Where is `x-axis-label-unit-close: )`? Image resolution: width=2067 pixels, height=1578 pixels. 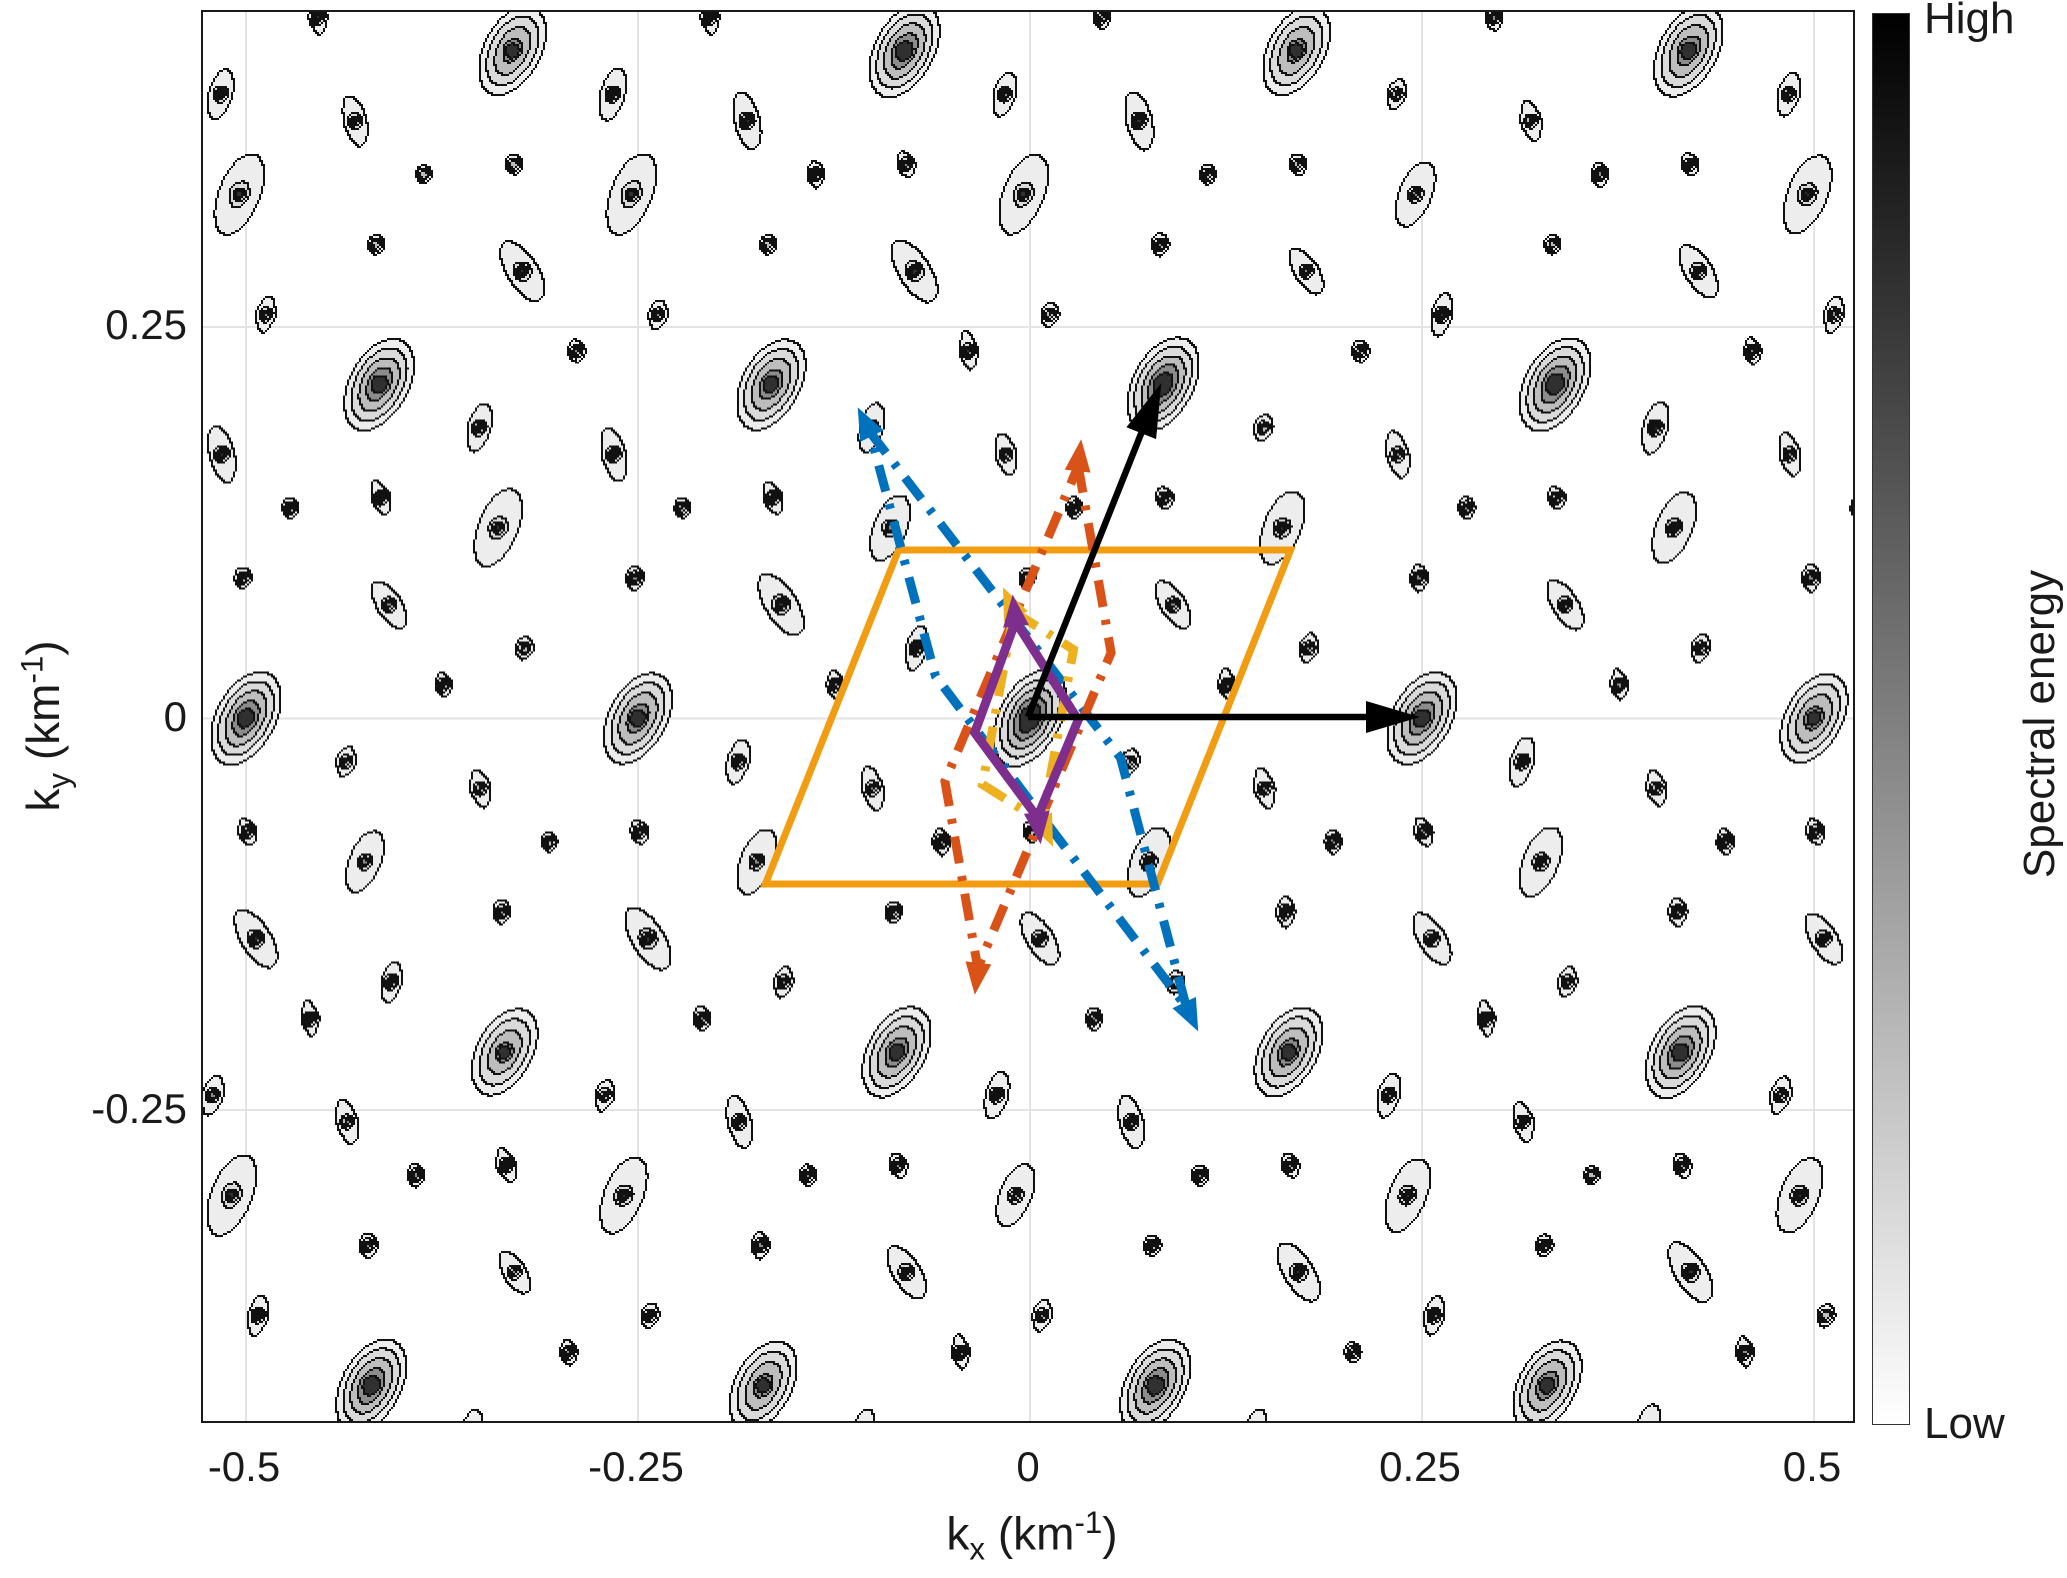 x-axis-label-unit-close: ) is located at coordinates (1110, 1533).